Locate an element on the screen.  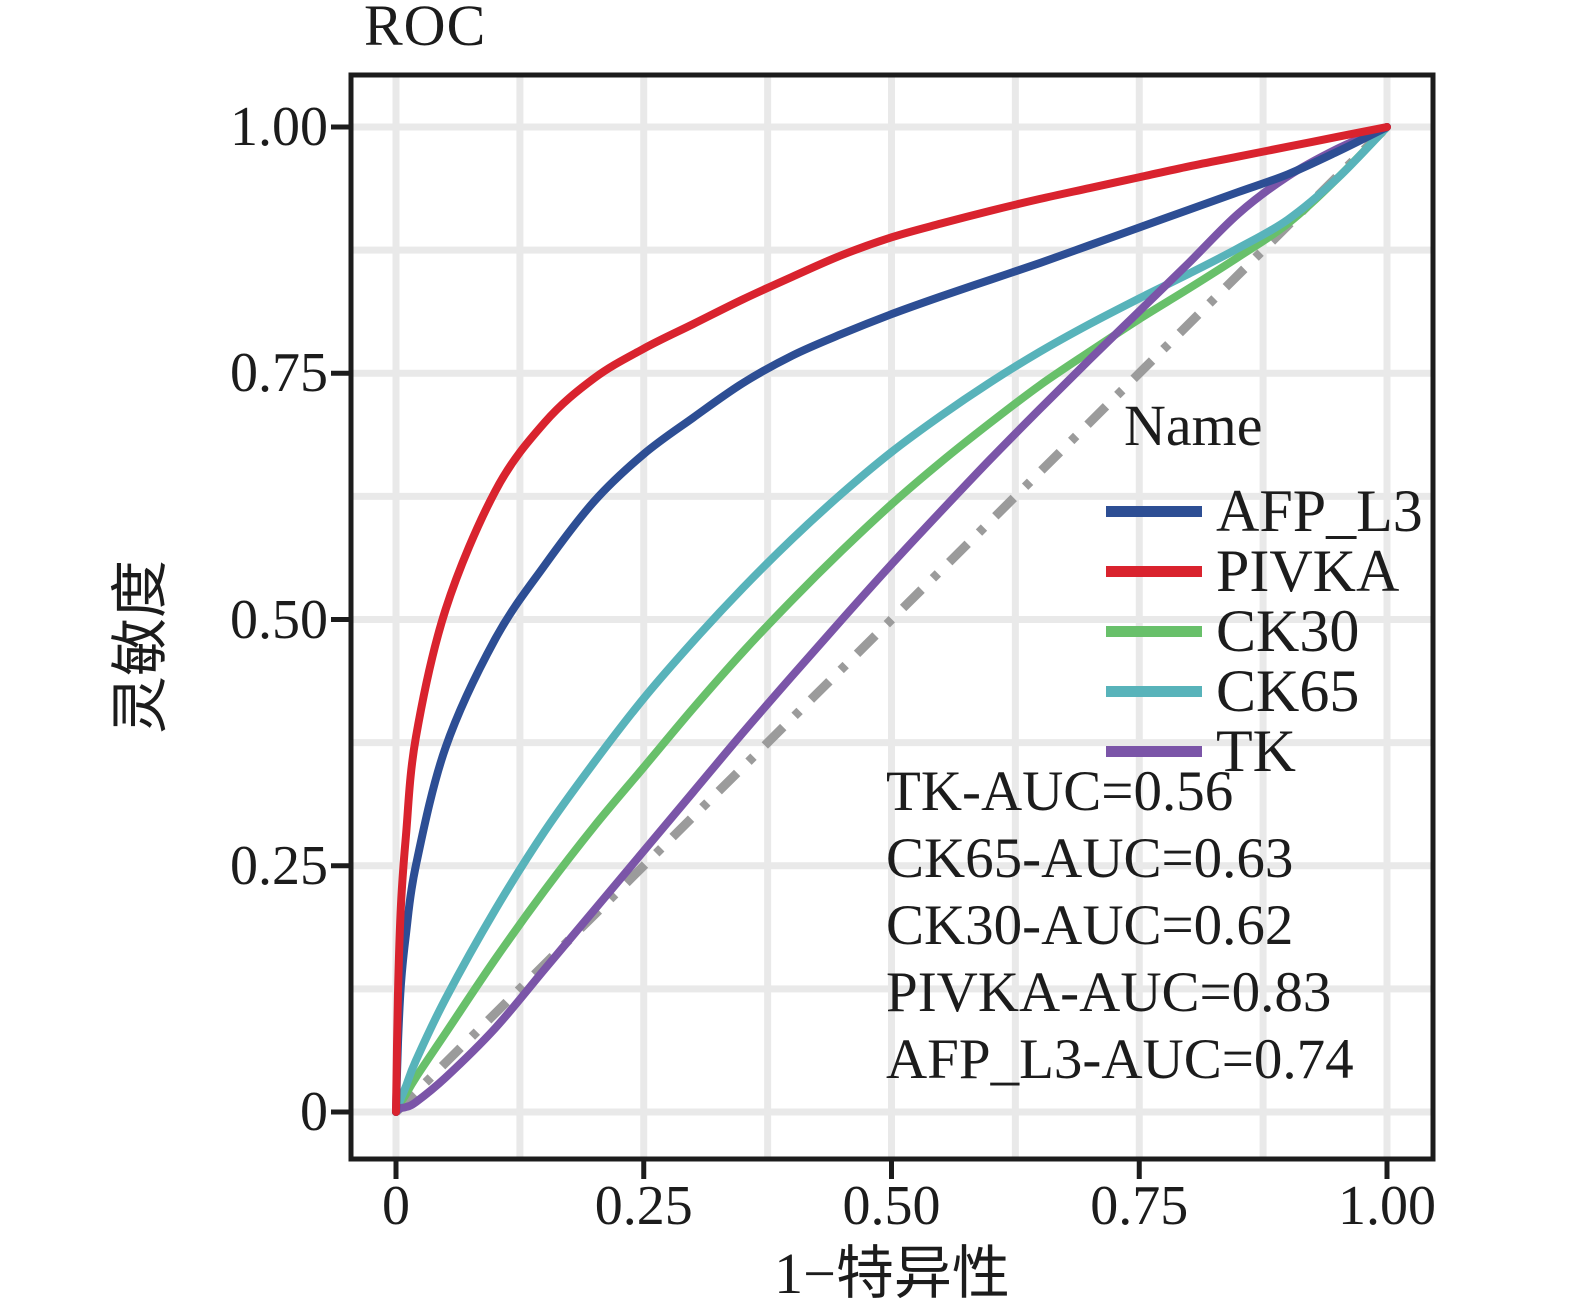
y-tick-label: 0.50 is located at coordinates (279, 619).